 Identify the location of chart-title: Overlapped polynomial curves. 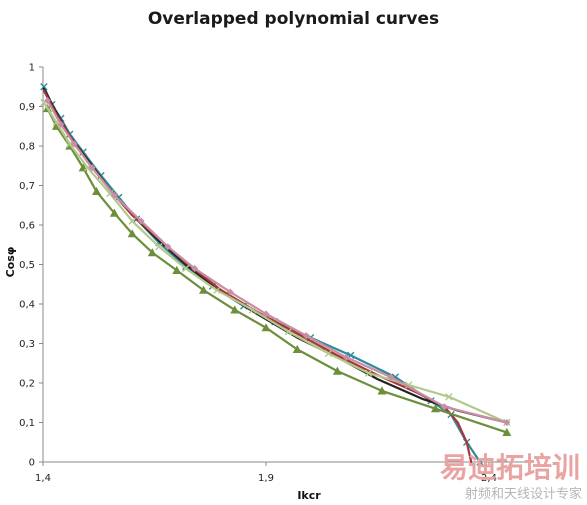
(293, 19).